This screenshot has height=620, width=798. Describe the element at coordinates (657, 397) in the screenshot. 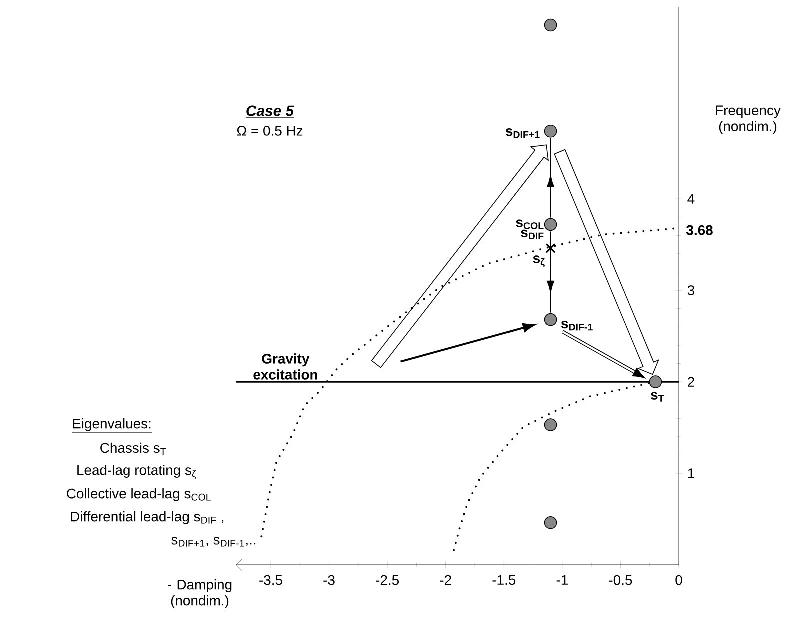

I see `annotation: s$_{T}$` at that location.